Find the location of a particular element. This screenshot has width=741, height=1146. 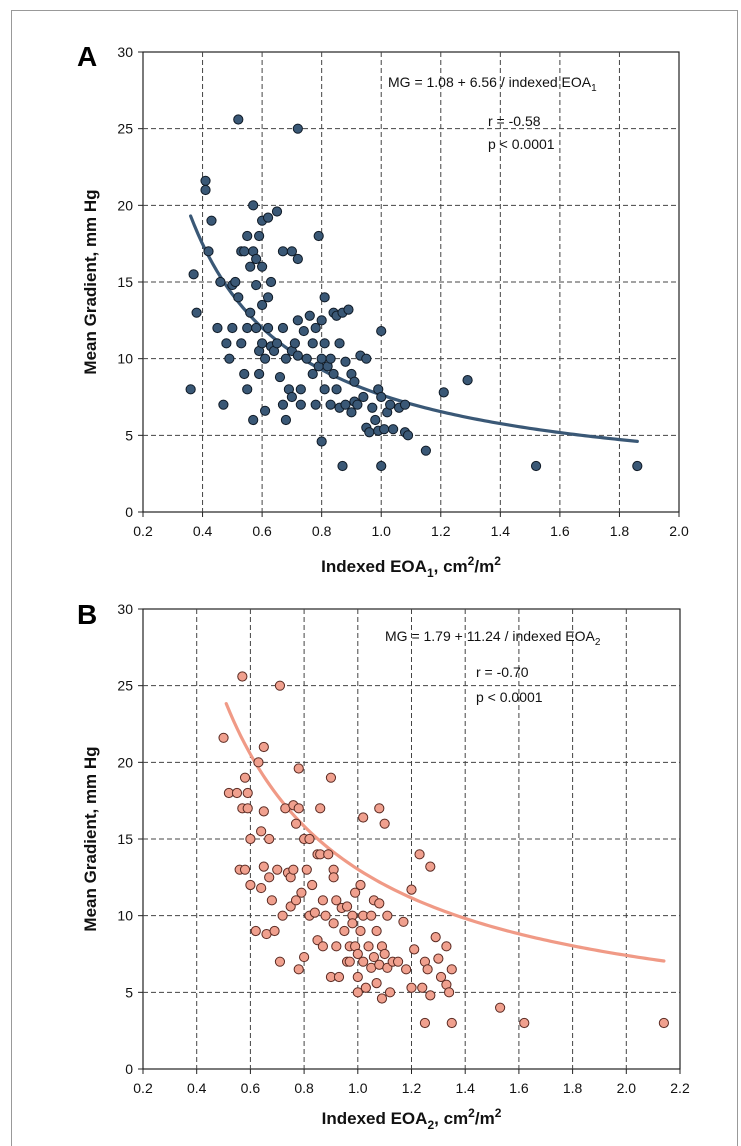

y-tick-label: 30 is located at coordinates (125, 609).